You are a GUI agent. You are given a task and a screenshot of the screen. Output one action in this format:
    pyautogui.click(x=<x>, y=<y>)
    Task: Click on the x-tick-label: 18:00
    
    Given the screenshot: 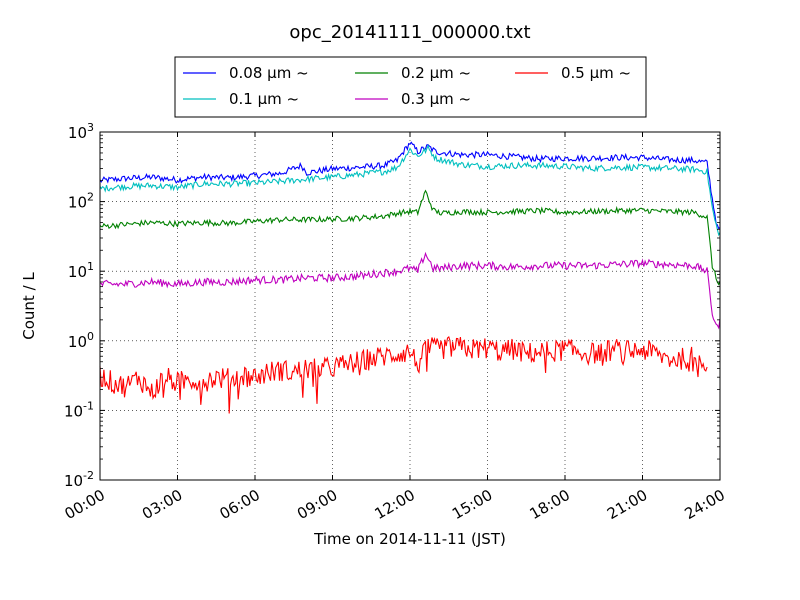 What is the action you would take?
    pyautogui.click(x=550, y=504)
    